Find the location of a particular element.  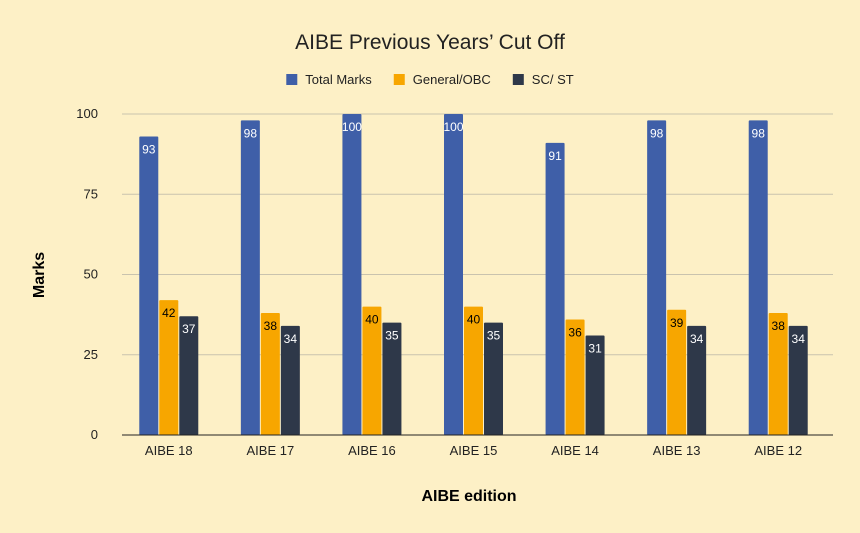

x-tick-label: AIBE 18 is located at coordinates (169, 450).